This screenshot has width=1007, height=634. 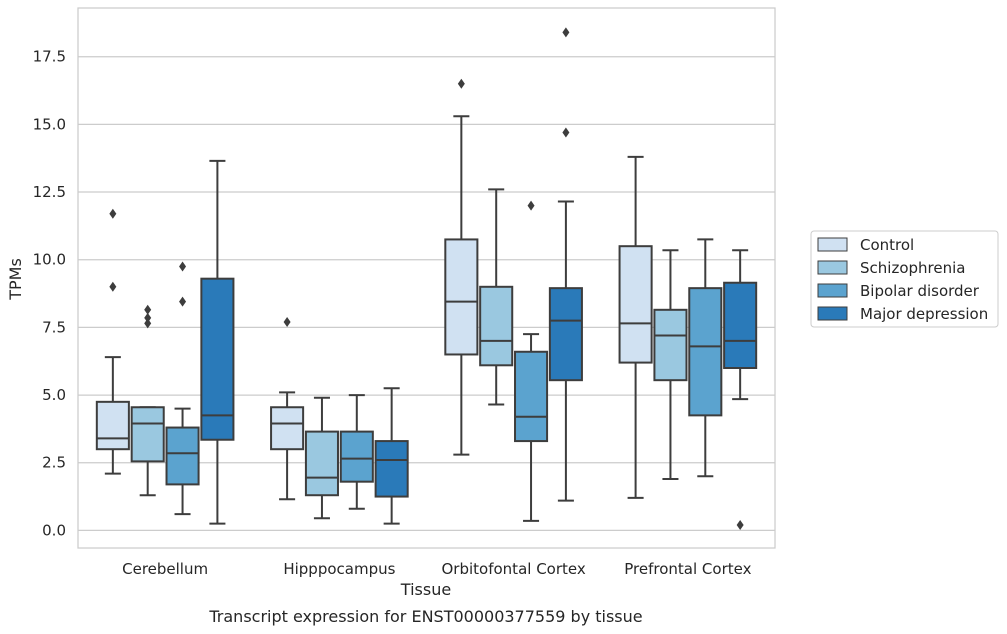 I want to click on x-axis-title: Tissue, so click(x=425, y=589).